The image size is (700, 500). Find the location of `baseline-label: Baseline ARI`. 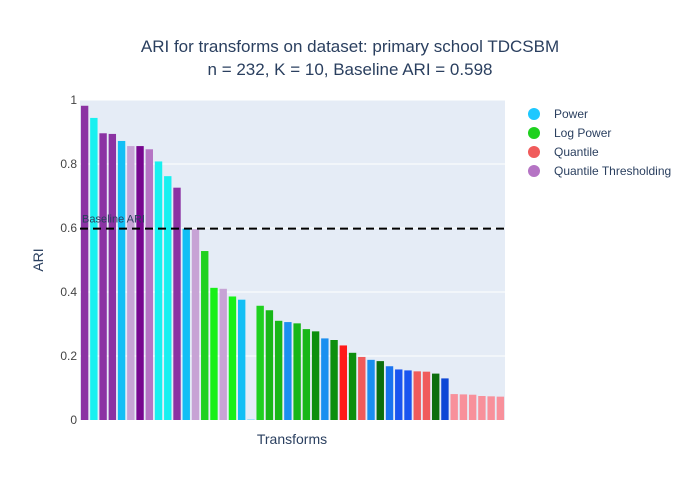

baseline-label: Baseline ARI is located at coordinates (113, 220).